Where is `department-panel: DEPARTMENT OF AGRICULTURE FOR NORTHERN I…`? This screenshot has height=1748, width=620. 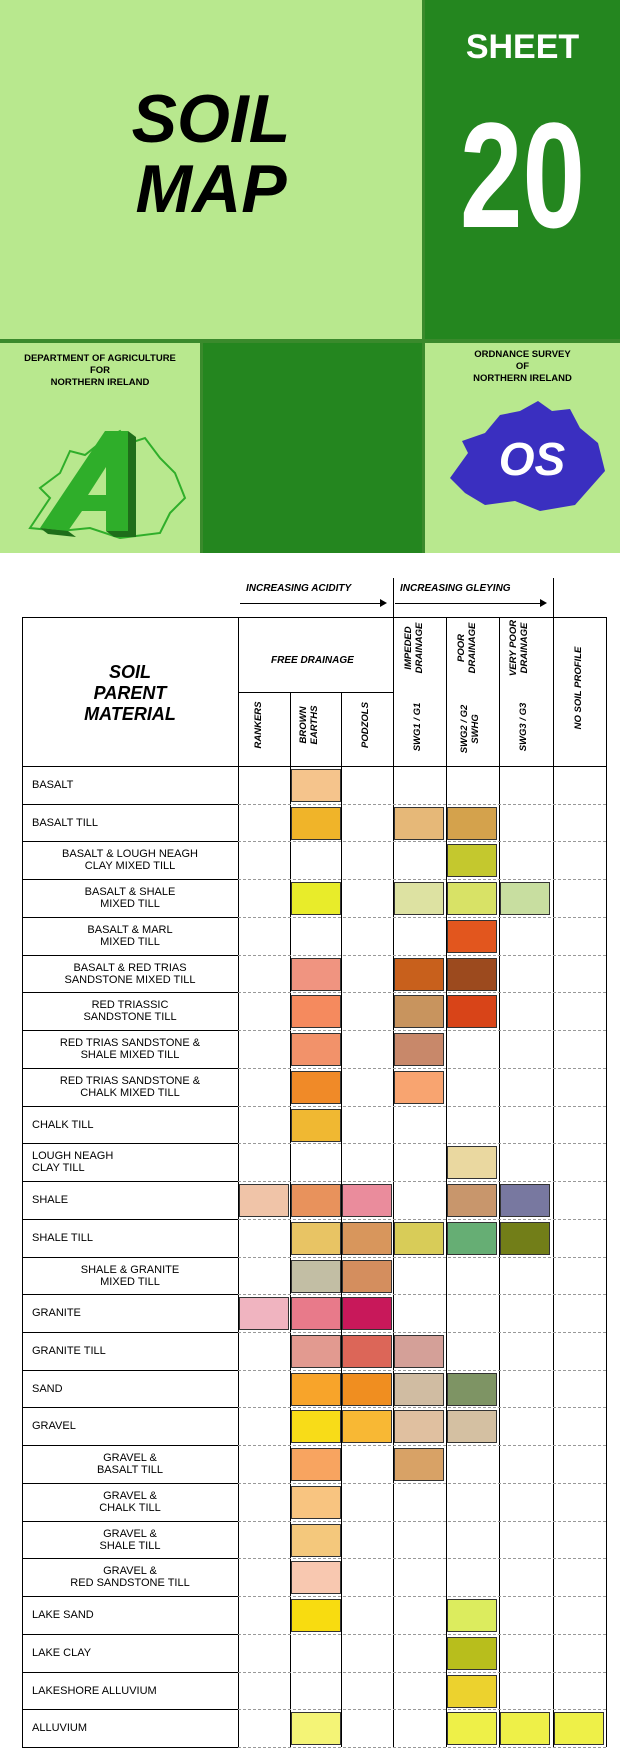 department-panel: DEPARTMENT OF AGRICULTURE FOR NORTHERN I… is located at coordinates (100, 448).